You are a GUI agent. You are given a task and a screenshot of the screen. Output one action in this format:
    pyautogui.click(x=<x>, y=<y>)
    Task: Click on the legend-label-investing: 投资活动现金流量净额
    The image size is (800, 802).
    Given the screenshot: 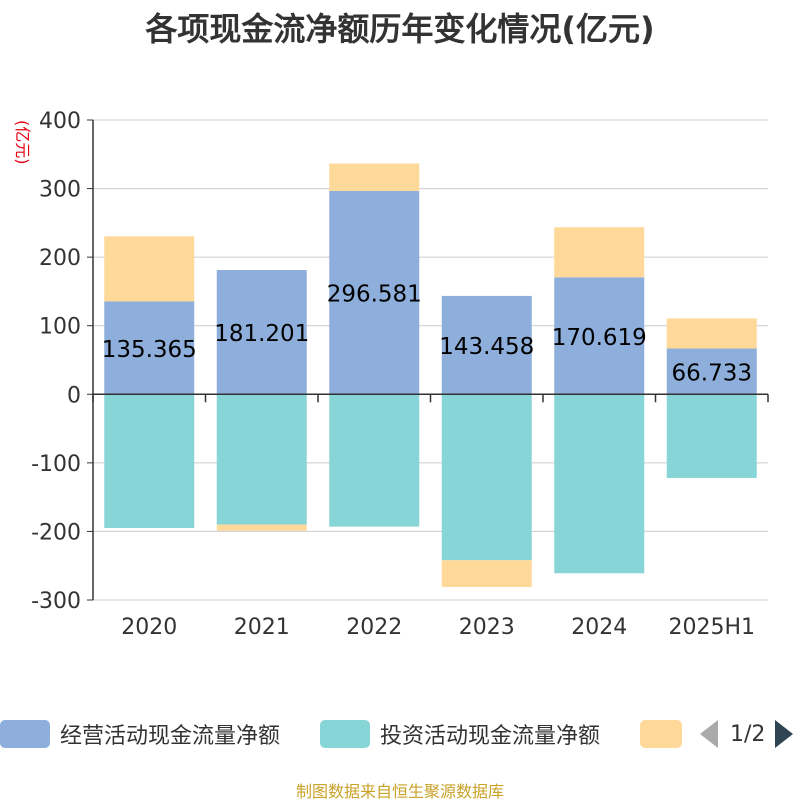 What is the action you would take?
    pyautogui.click(x=490, y=736)
    